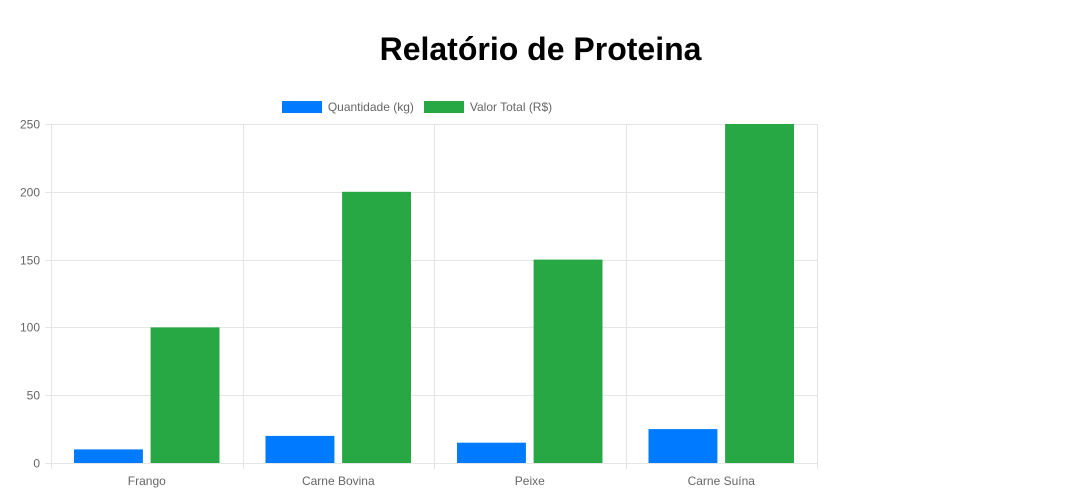 Image resolution: width=1075 pixels, height=499 pixels. Describe the element at coordinates (511, 107) in the screenshot. I see `legend-label-value: Valor Total (R$)` at that location.